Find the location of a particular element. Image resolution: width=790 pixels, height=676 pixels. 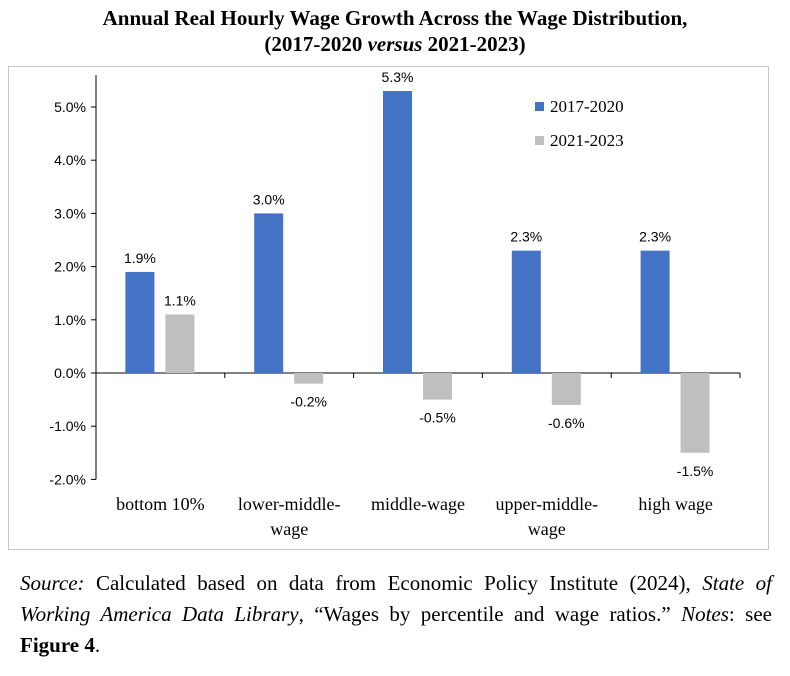

figure-ref: Figure 4 is located at coordinates (57, 645).